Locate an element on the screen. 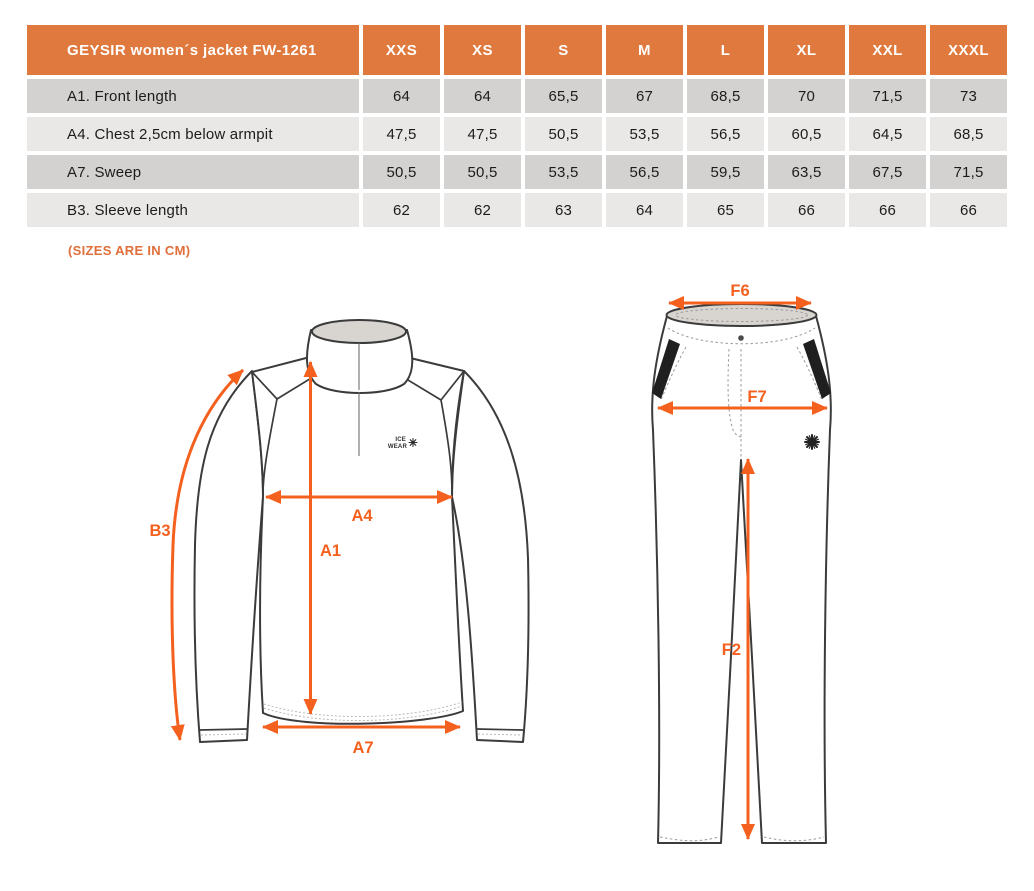 The width and height of the screenshot is (1034, 891). table-value: 70 is located at coordinates (806, 96).